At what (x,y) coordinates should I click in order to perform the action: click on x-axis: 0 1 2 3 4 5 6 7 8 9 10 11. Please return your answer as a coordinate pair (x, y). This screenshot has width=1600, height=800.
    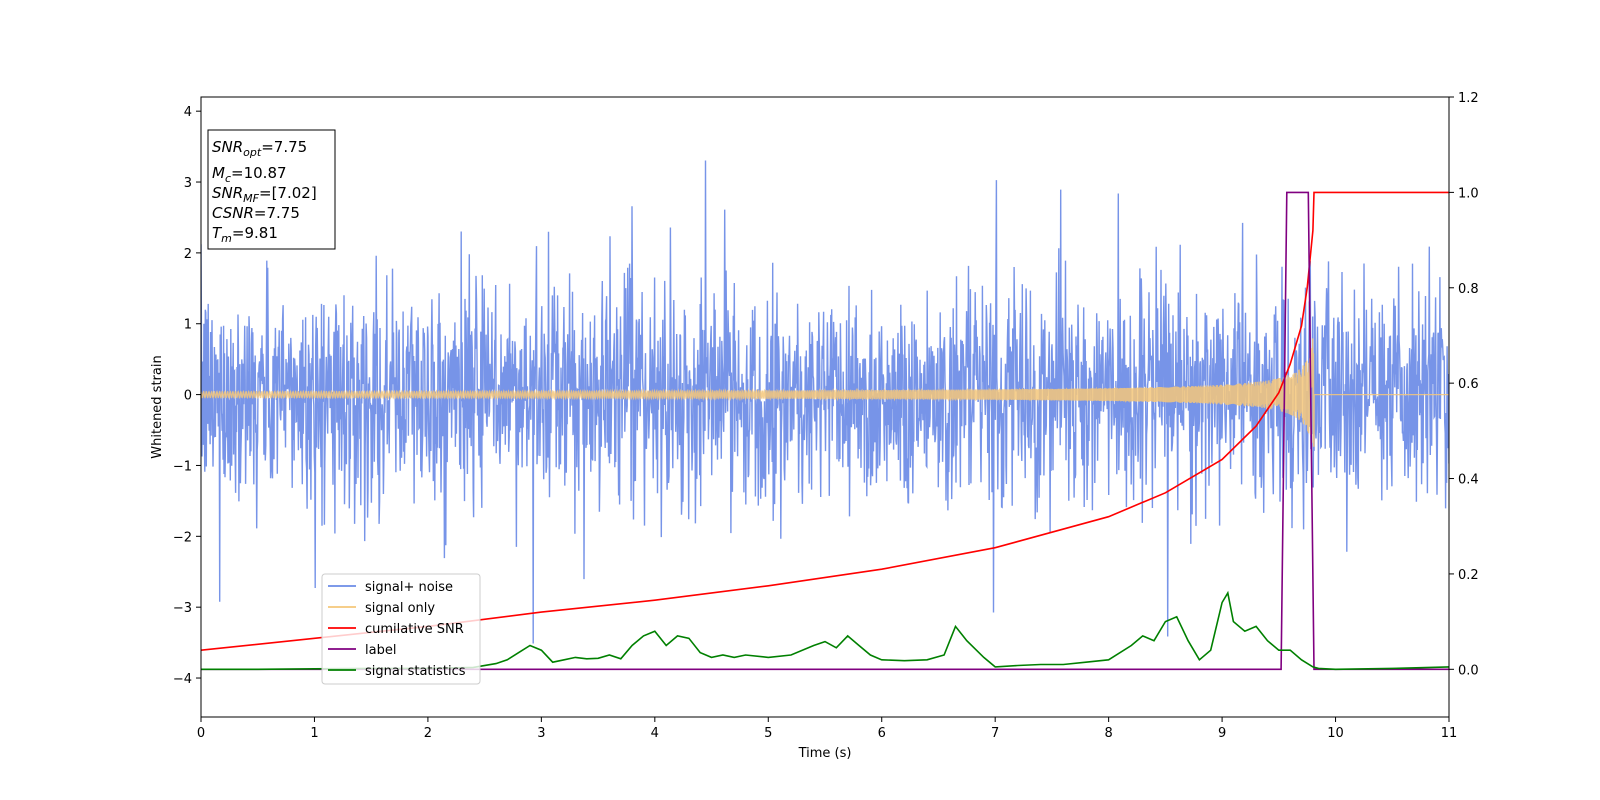
    Looking at the image, I should click on (827, 729).